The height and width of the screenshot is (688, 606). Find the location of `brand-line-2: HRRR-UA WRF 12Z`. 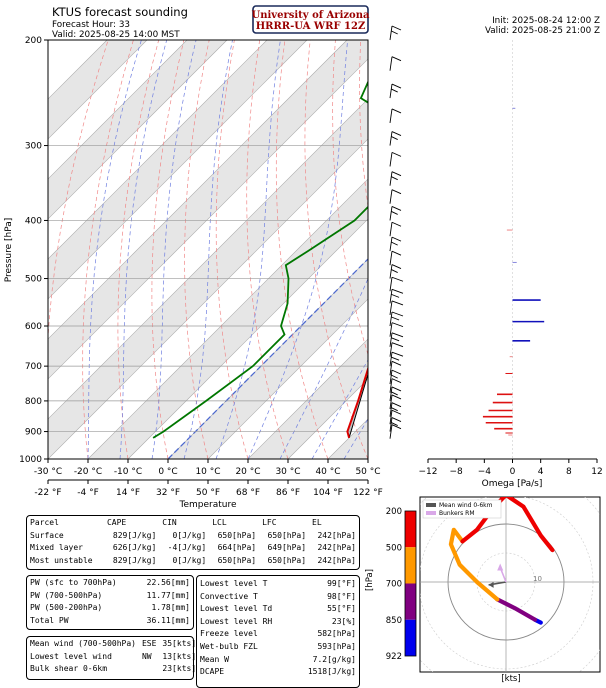

brand-line-2: HRRR-UA WRF 12Z is located at coordinates (311, 26).